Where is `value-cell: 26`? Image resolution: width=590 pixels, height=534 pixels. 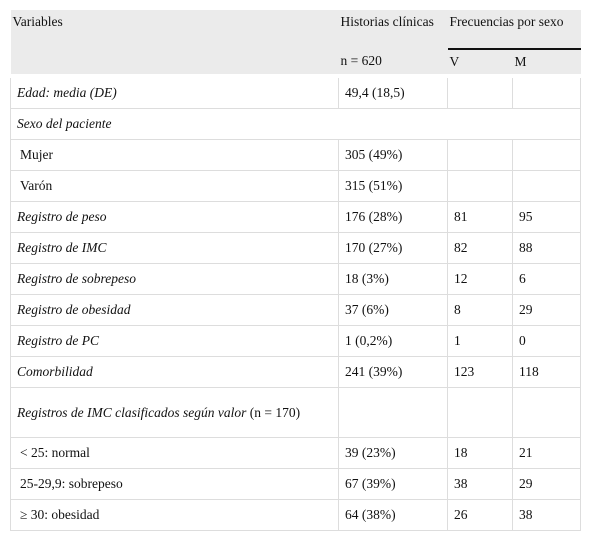 value-cell: 26 is located at coordinates (480, 515).